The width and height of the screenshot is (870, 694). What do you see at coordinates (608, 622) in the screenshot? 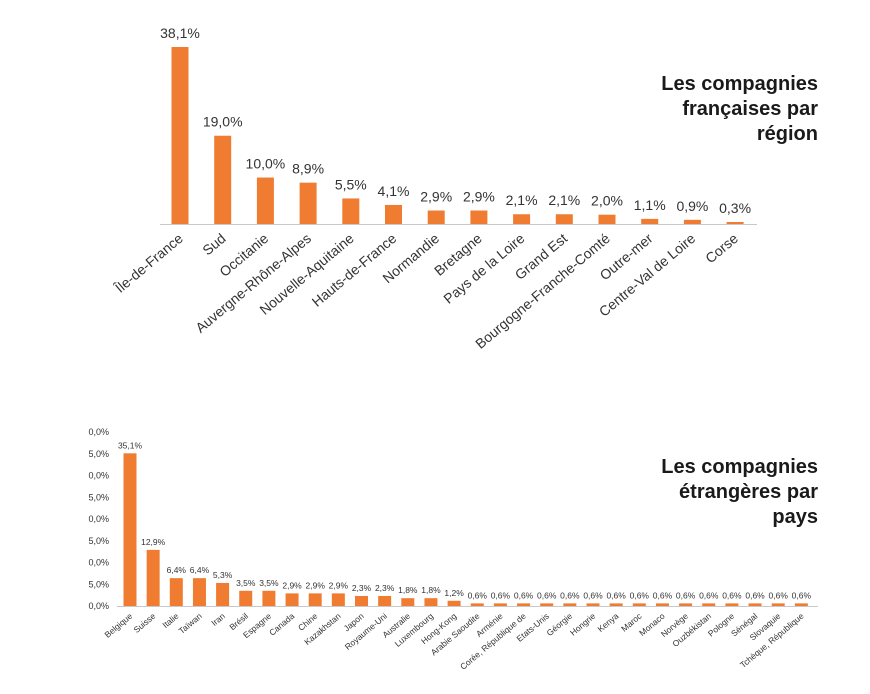
I see `tick-label-country: Kenya` at bounding box center [608, 622].